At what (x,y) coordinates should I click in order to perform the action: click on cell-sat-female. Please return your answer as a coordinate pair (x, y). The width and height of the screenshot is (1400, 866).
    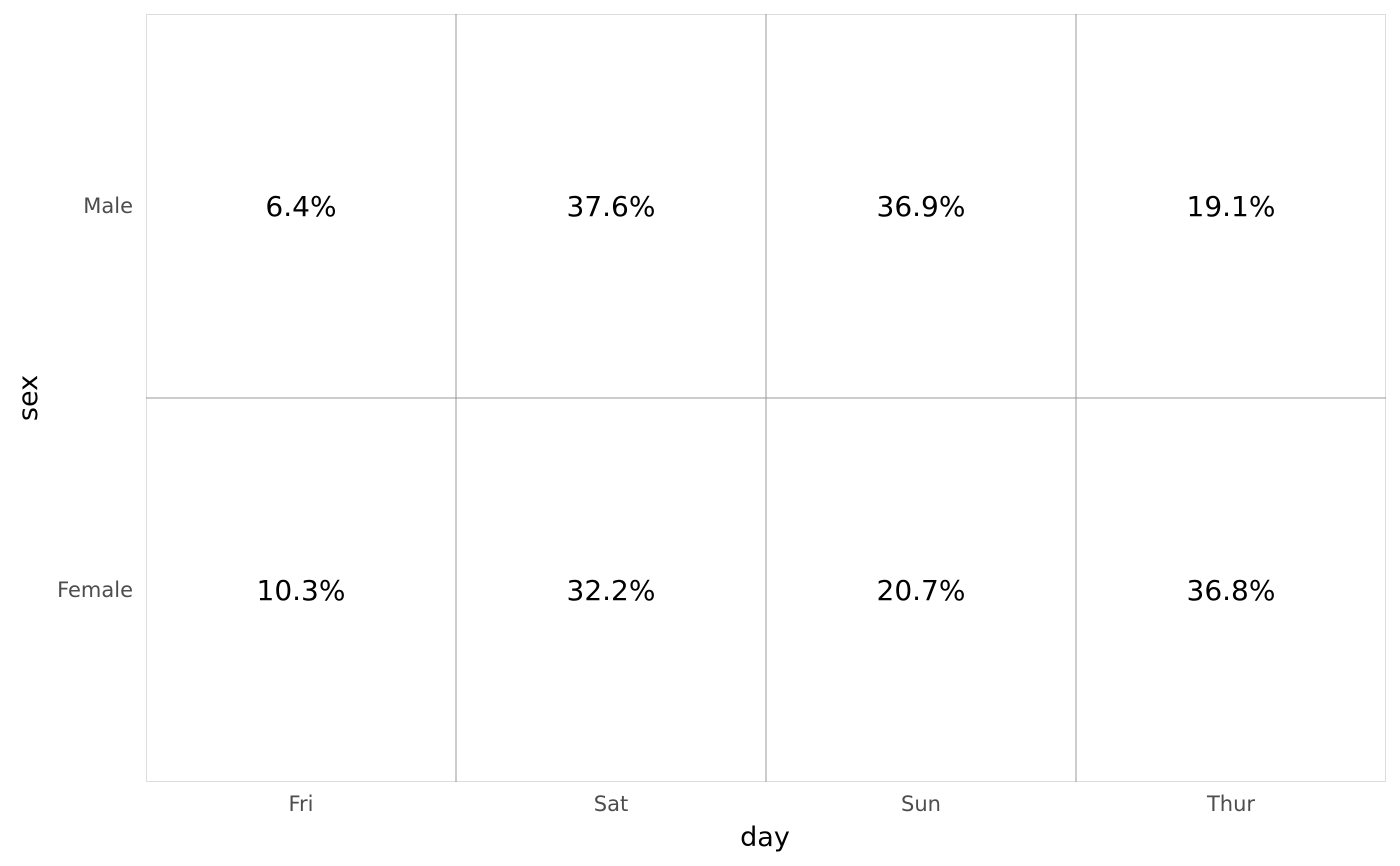
    Looking at the image, I should click on (611, 590).